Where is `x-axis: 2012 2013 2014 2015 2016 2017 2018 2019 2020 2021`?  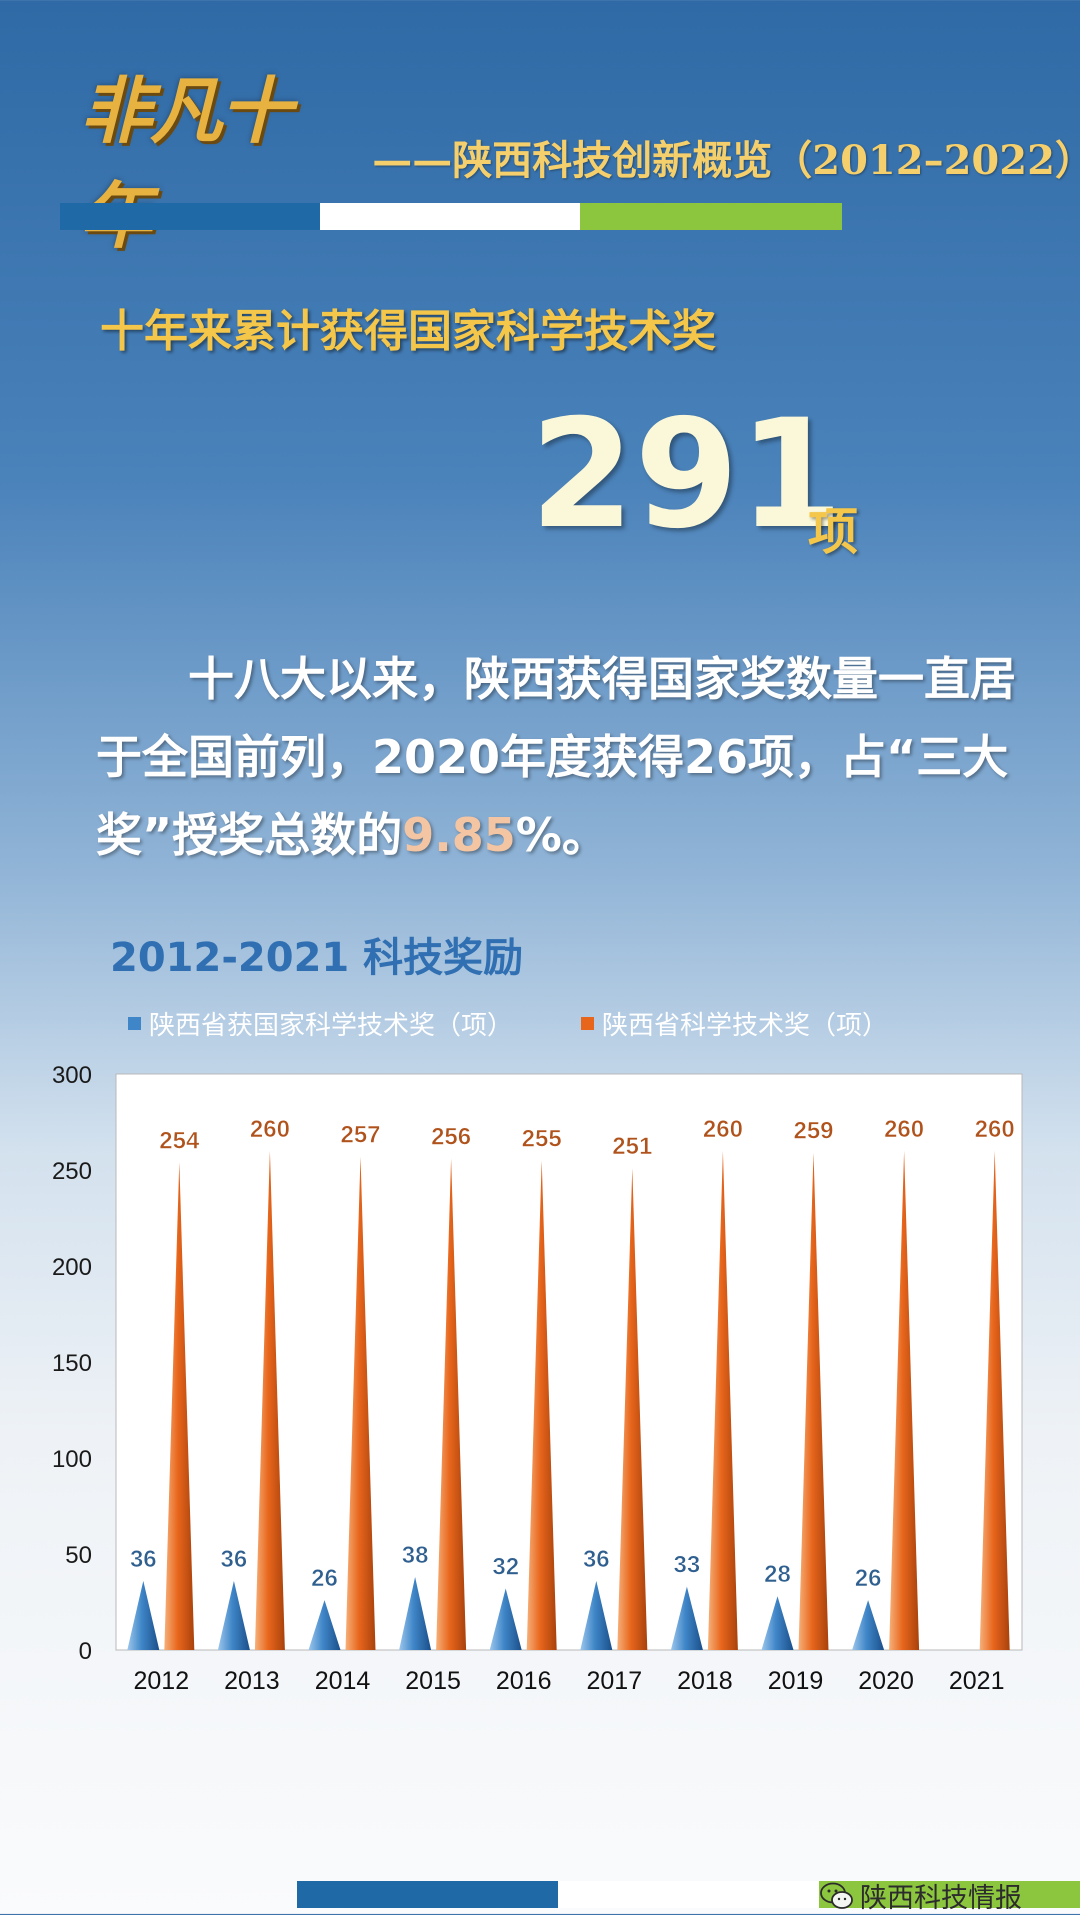
x-axis: 2012 2013 2014 2015 2016 2017 2018 2019 2020 2021 is located at coordinates (568, 1681).